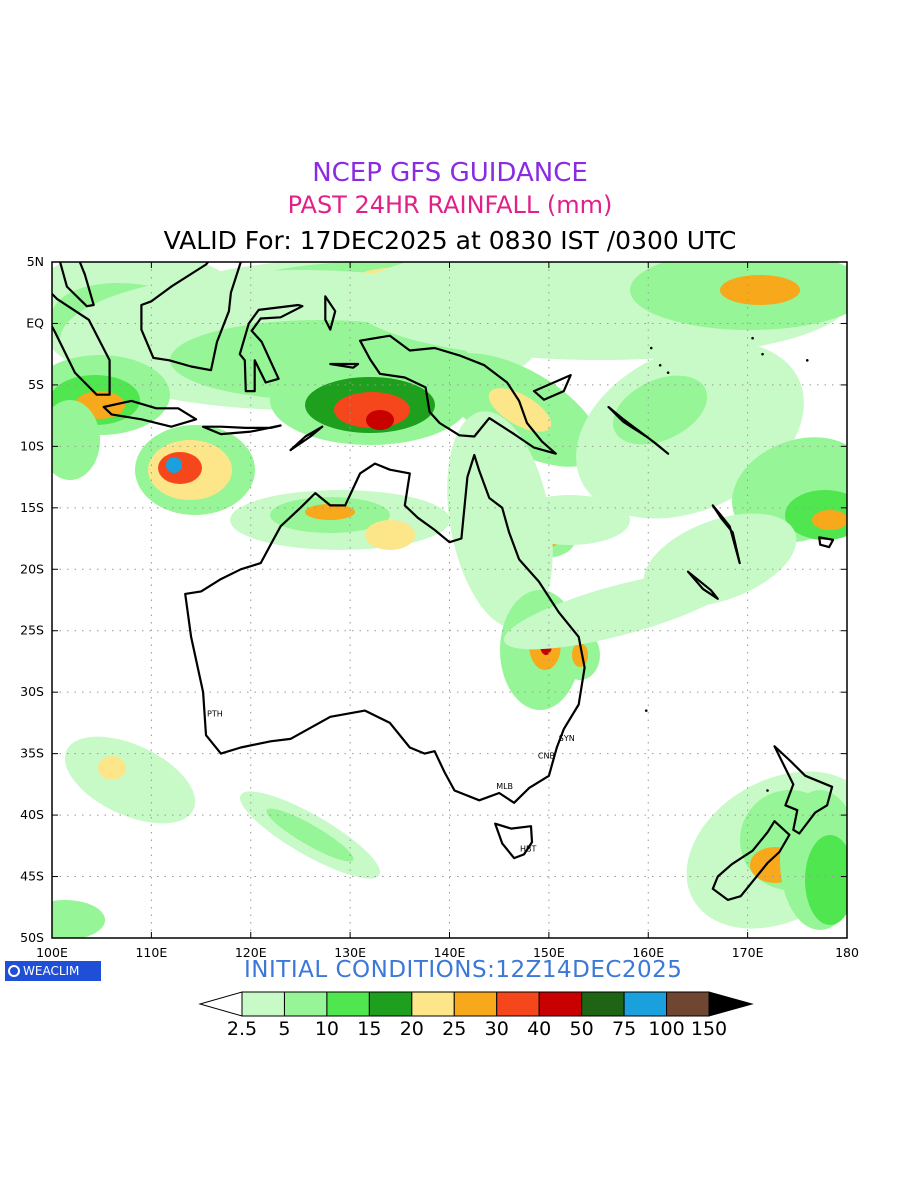 The height and width of the screenshot is (1200, 900). Describe the element at coordinates (344, 365) in the screenshot. I see `coastline-seram` at that location.